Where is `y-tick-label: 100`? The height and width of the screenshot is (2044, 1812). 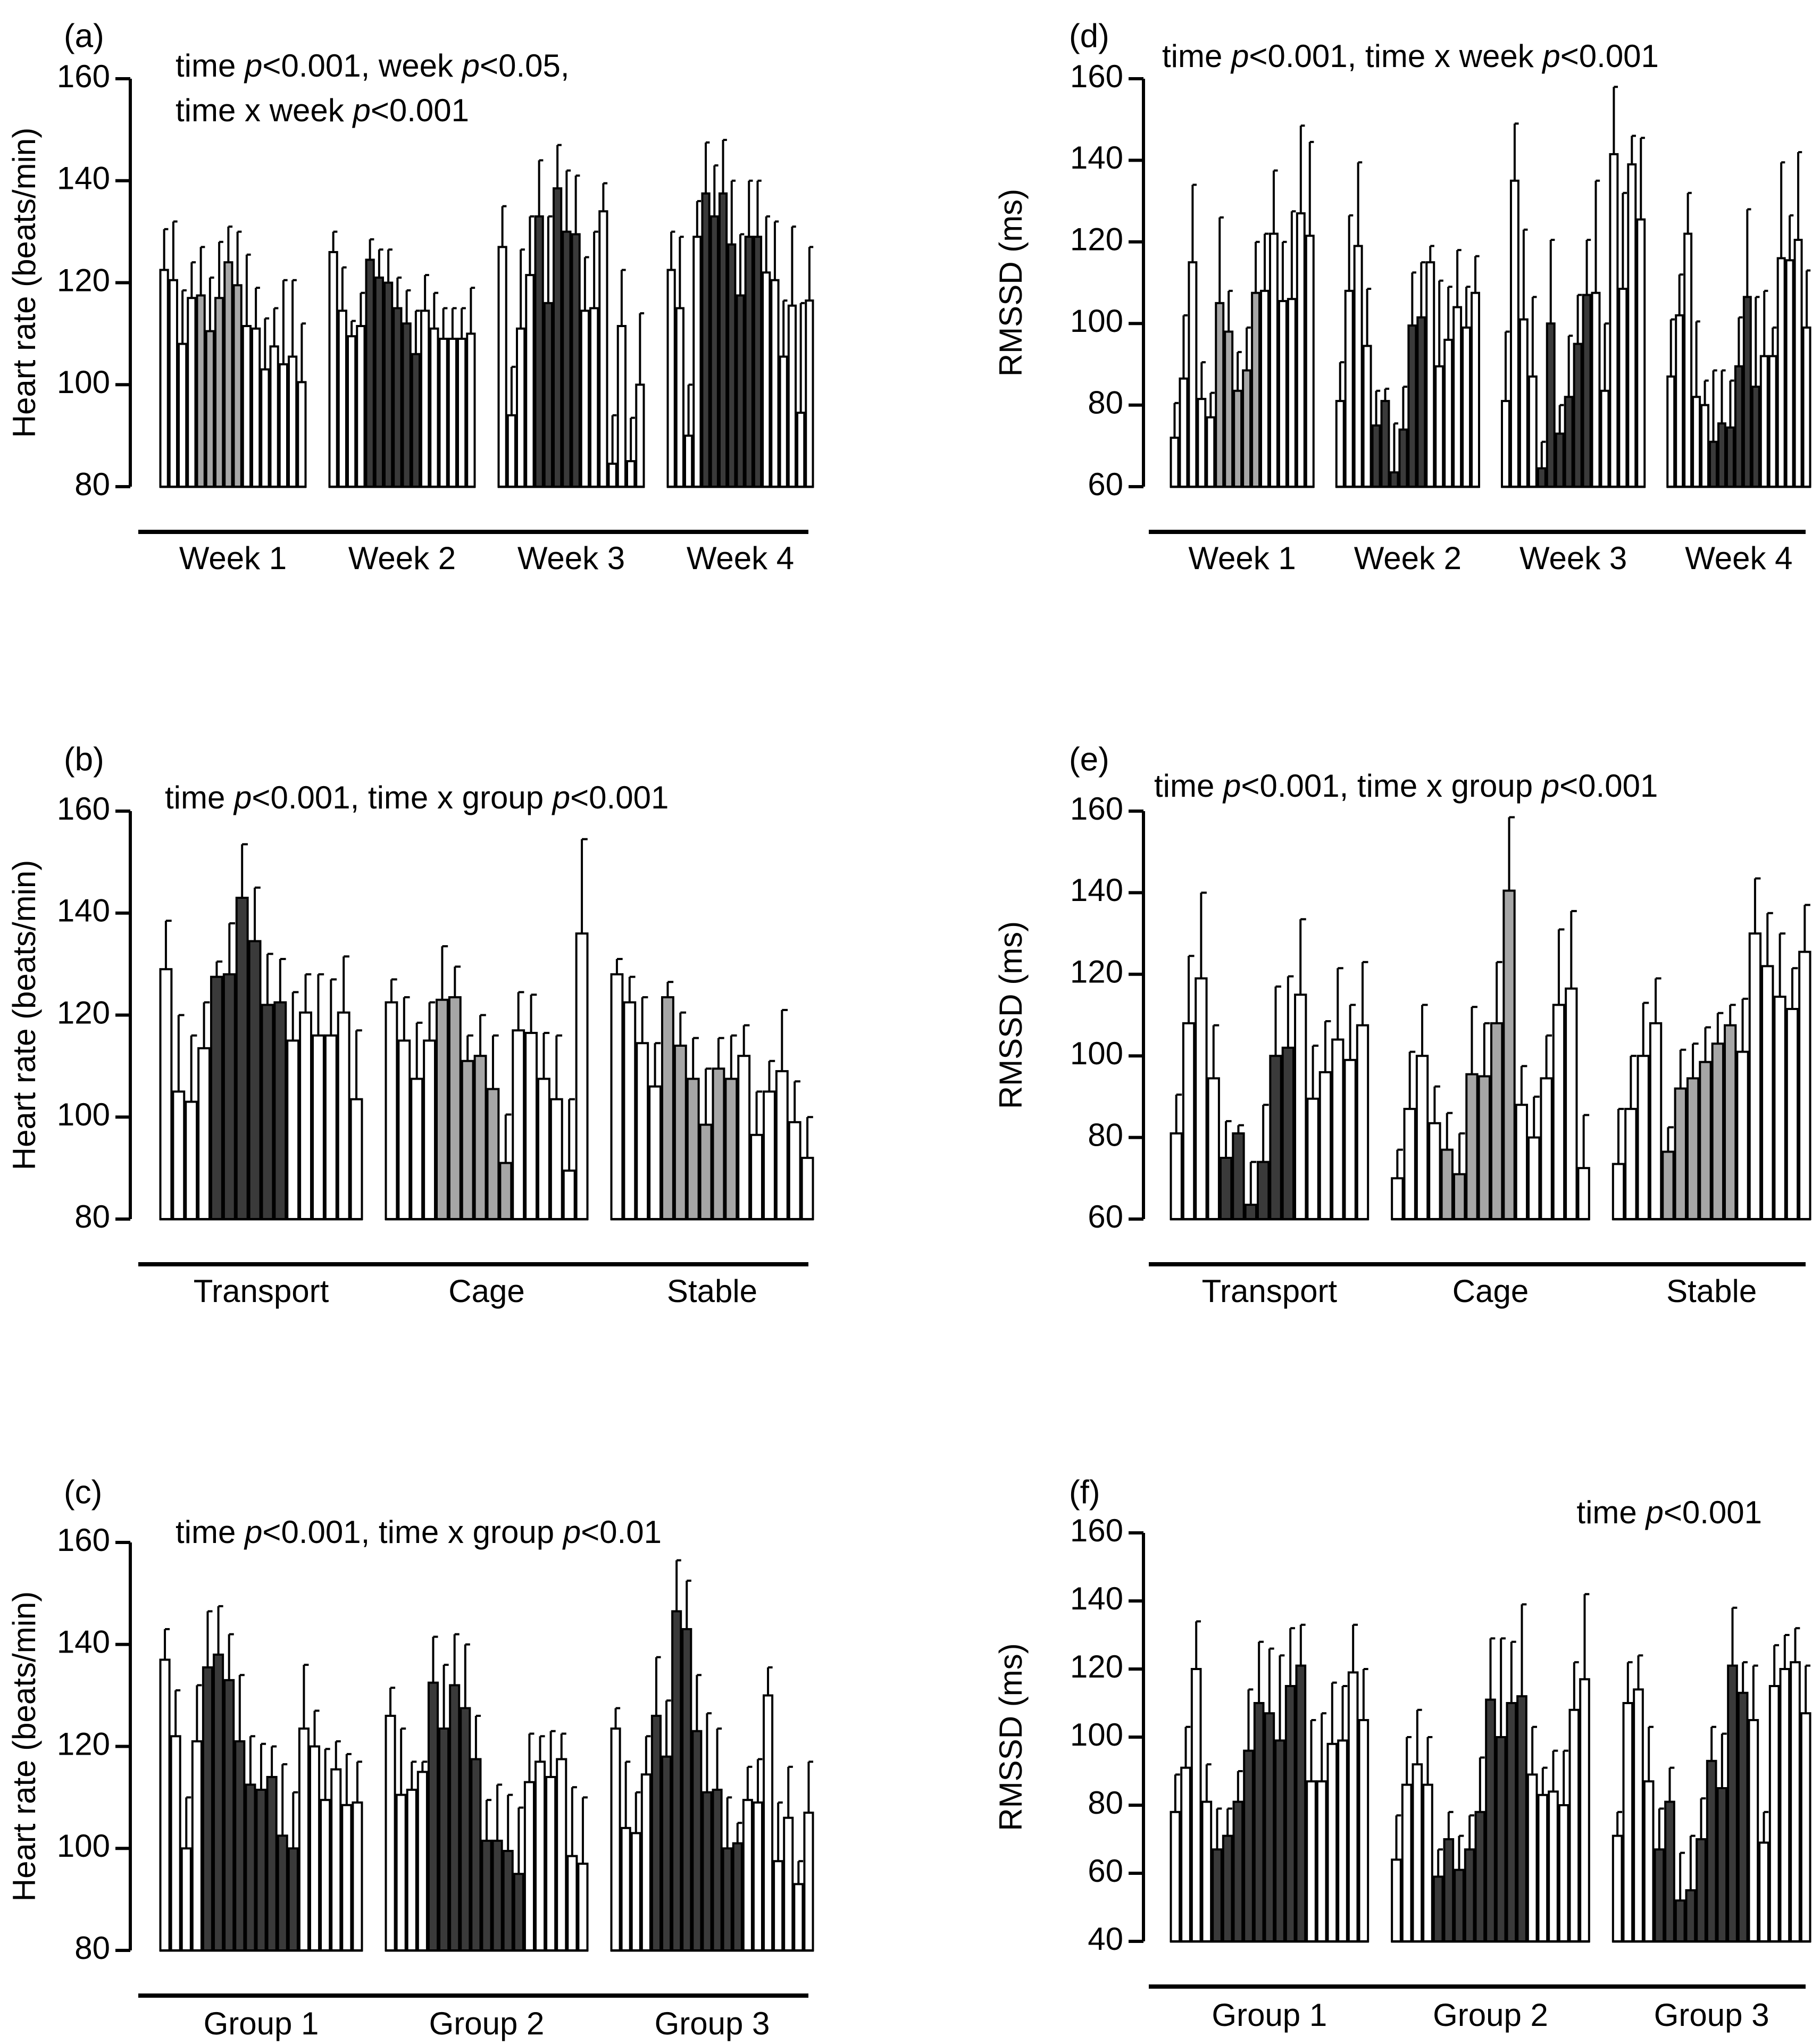
y-tick-label: 100 is located at coordinates (83, 1846).